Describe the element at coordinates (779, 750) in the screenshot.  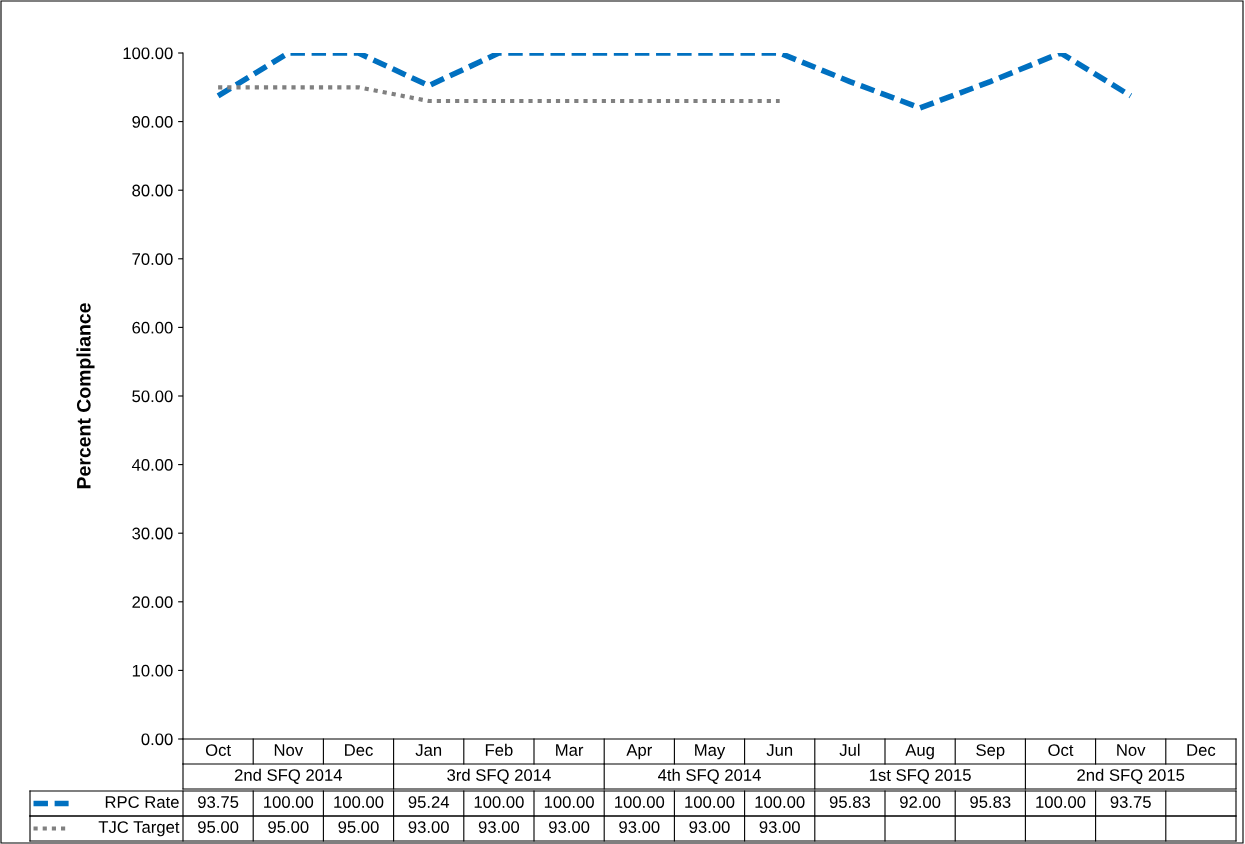
I see `x-tick-label: Jun` at that location.